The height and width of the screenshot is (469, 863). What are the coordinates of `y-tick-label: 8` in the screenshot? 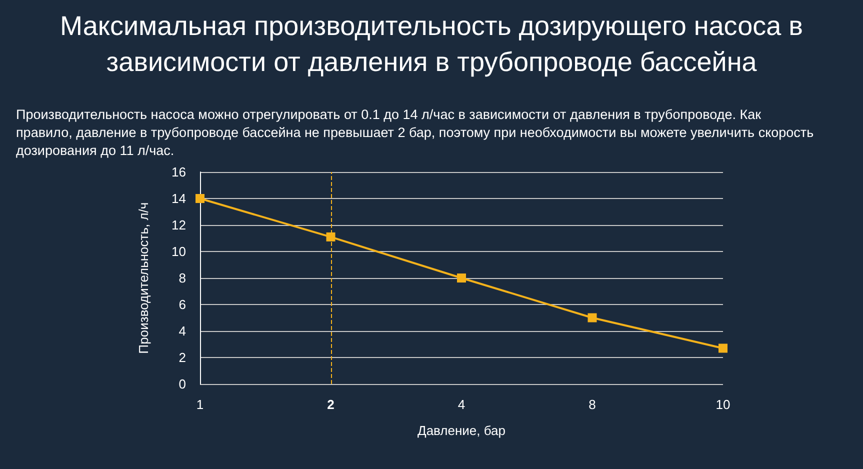 It's located at (182, 278).